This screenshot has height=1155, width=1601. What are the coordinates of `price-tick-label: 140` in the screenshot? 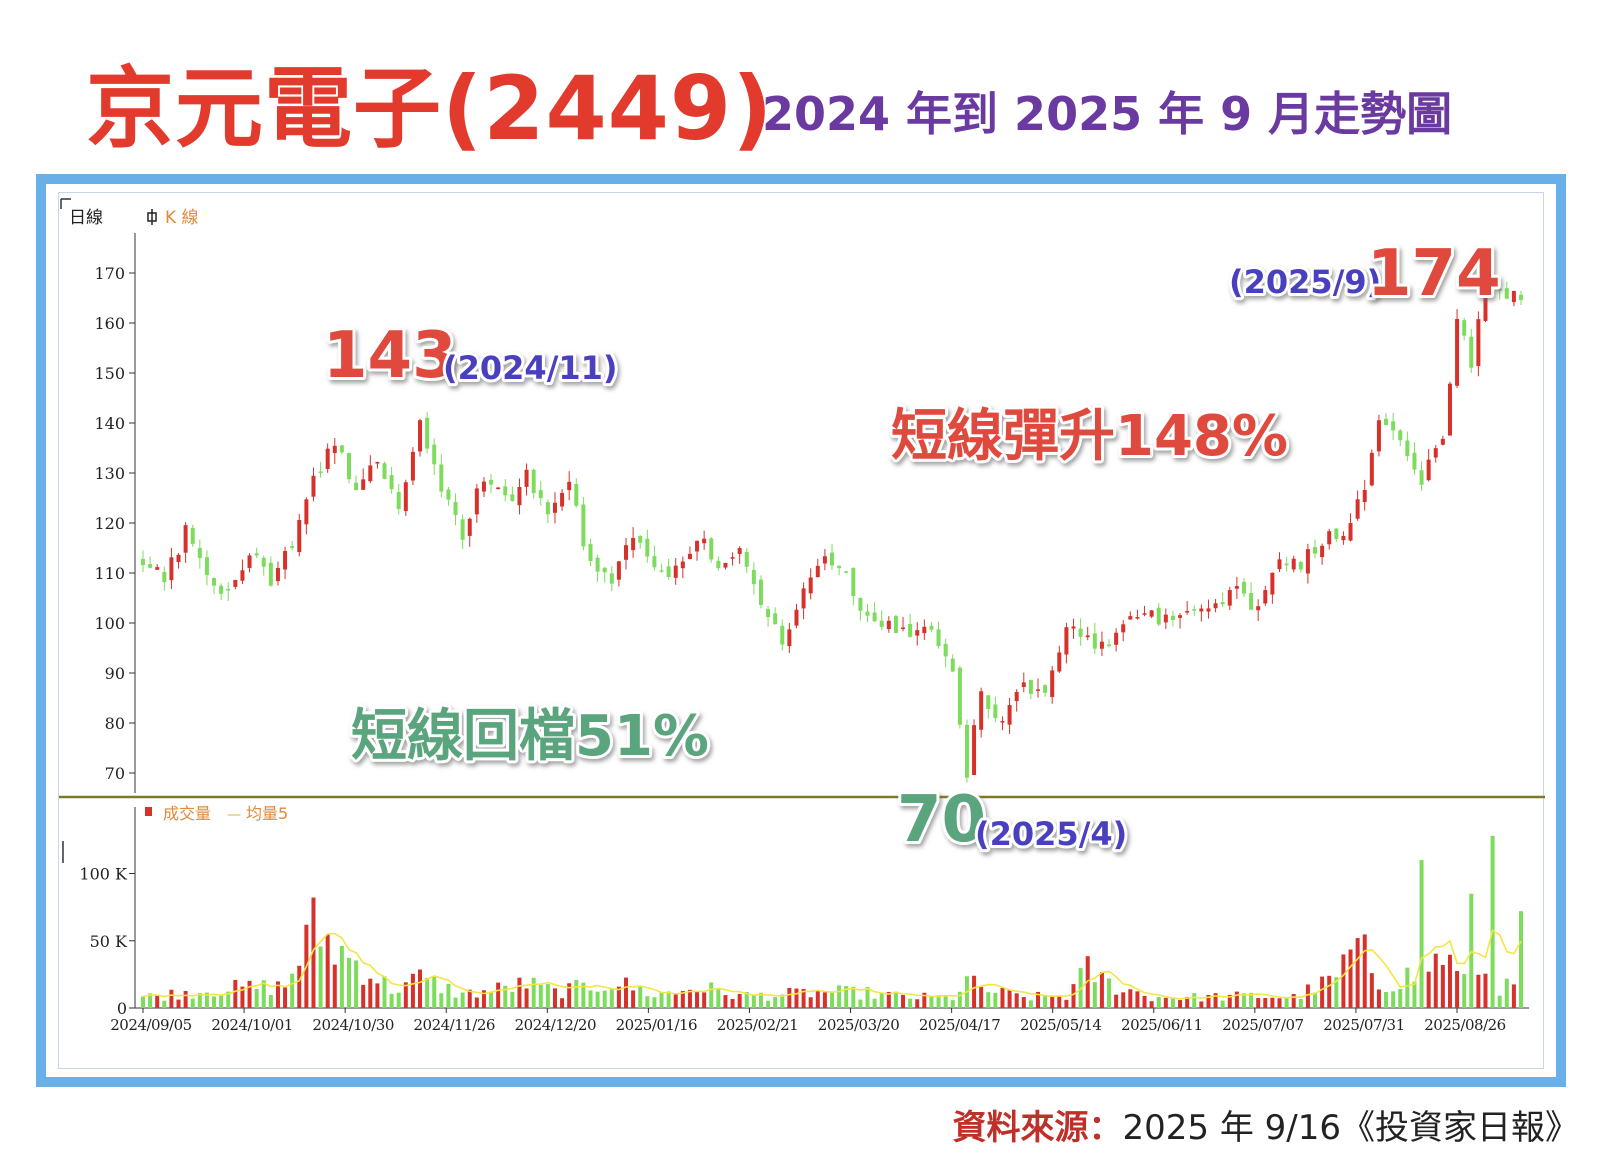 It's located at (109, 423).